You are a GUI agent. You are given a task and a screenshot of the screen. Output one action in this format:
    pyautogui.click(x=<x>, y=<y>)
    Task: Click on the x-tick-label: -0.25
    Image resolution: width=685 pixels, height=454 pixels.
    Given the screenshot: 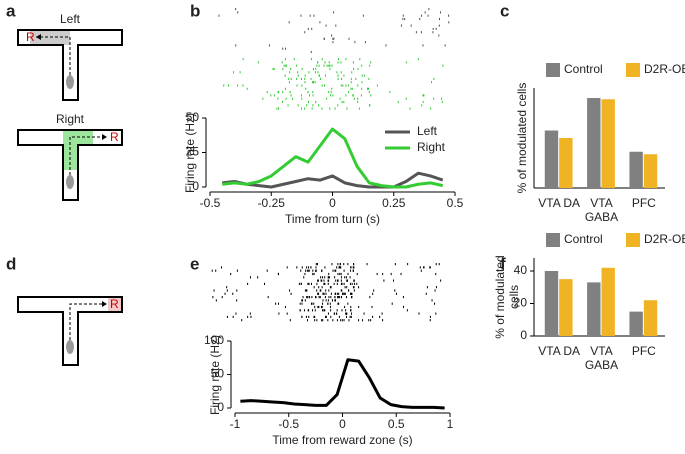 What is the action you would take?
    pyautogui.click(x=272, y=203)
    